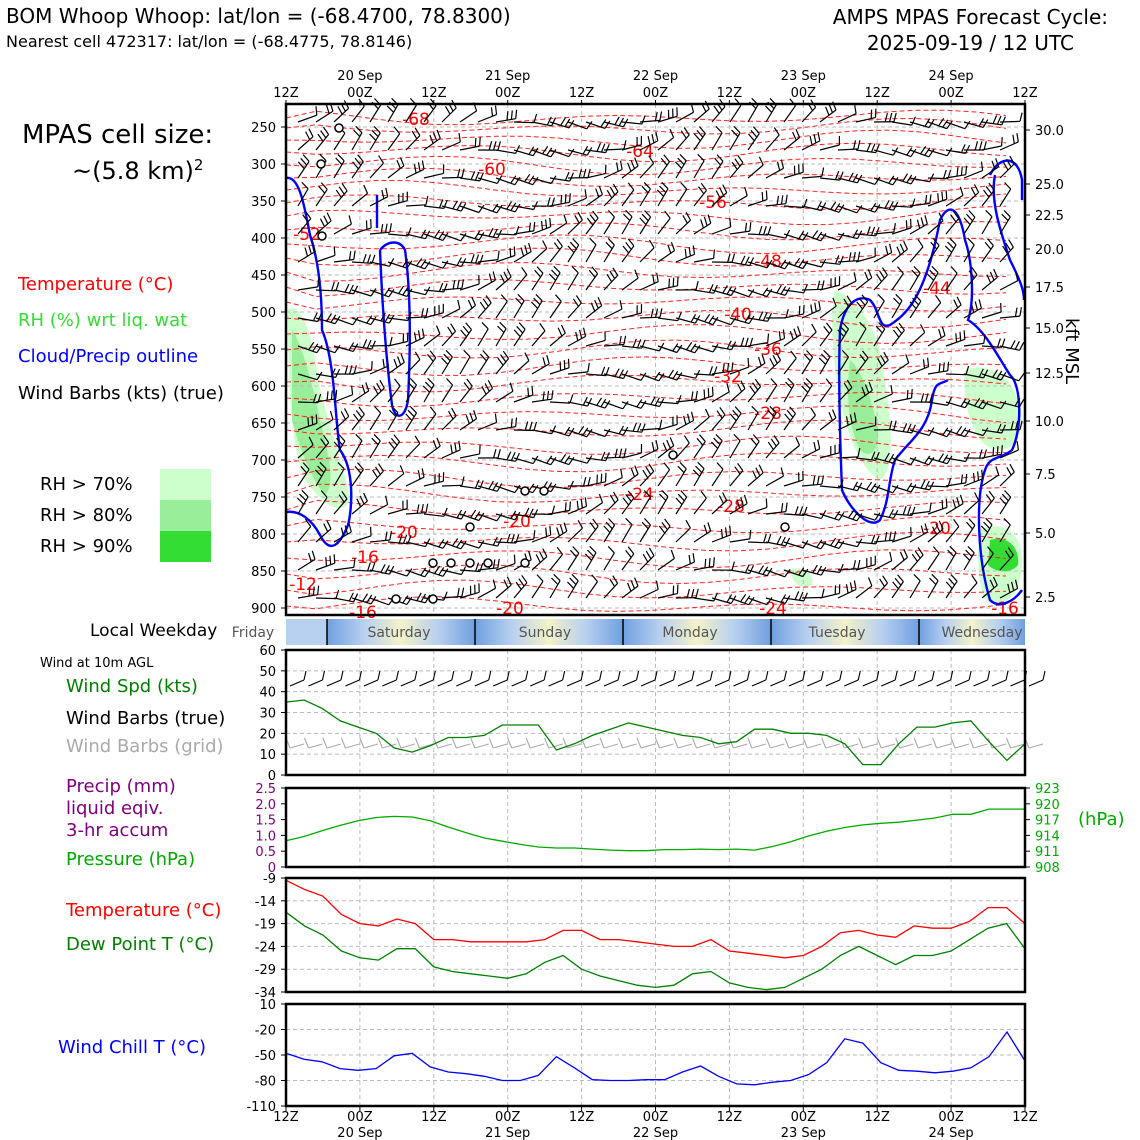  What do you see at coordinates (265, 836) in the screenshot?
I see `precip-axis-tick-label: 1.0` at bounding box center [265, 836].